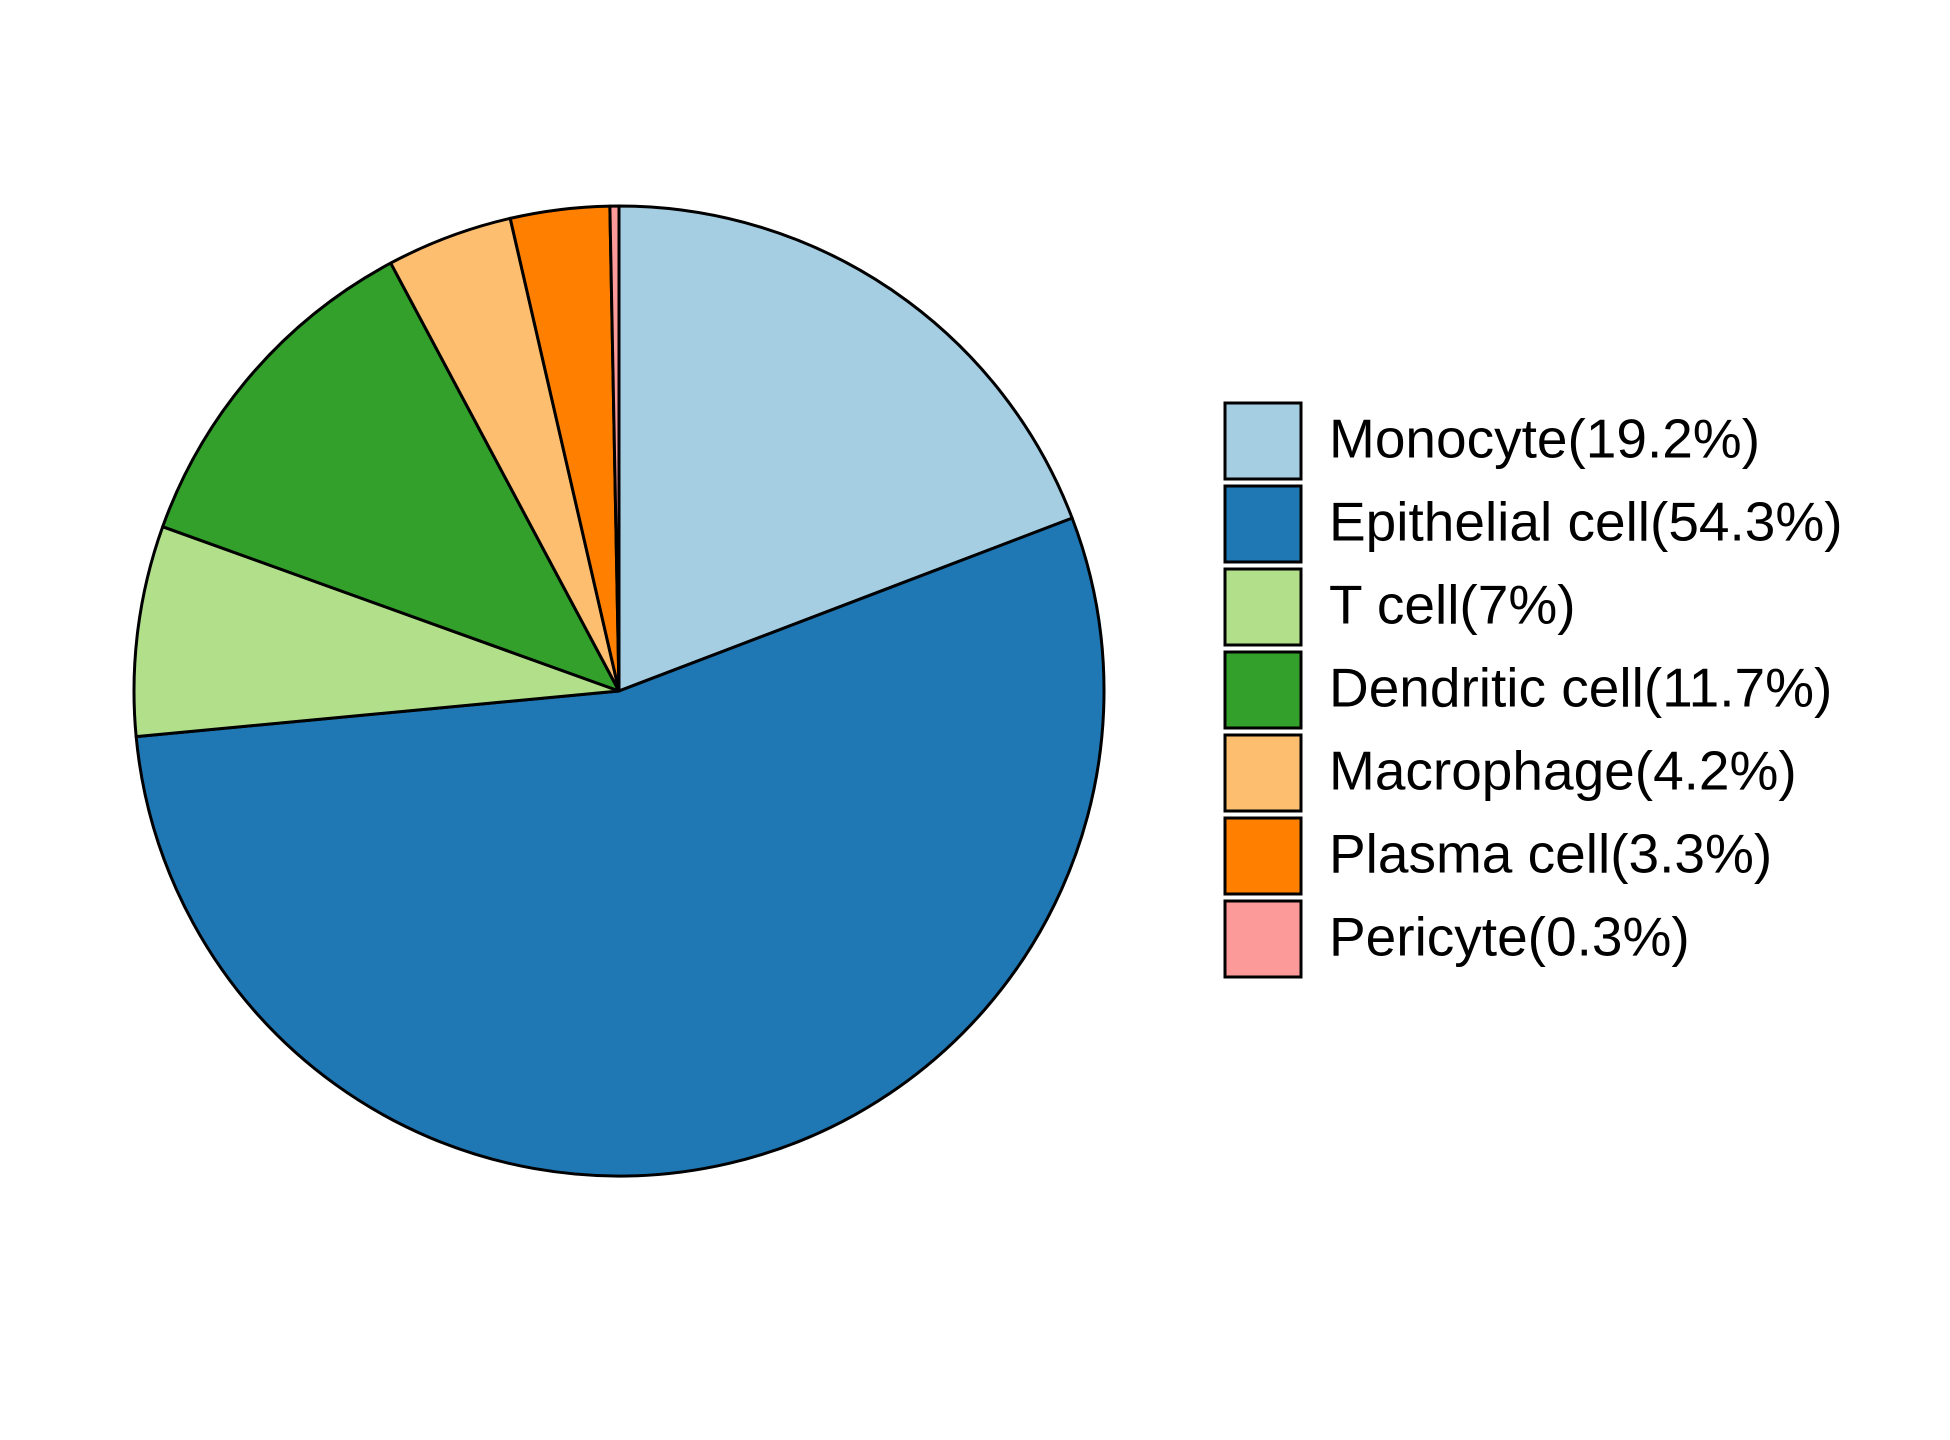 This screenshot has width=1950, height=1440. I want to click on legend-label: Monocyte(19.2%), so click(1544, 439).